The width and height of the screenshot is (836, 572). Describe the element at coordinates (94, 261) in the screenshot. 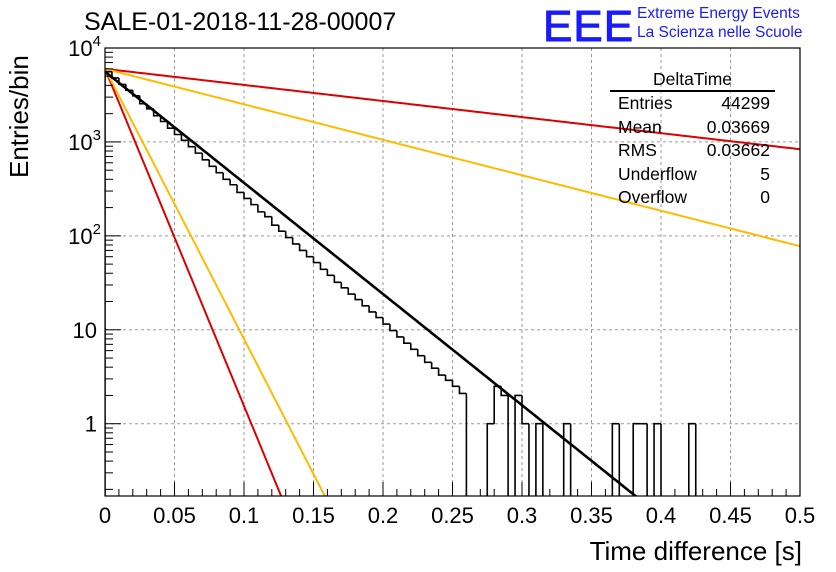

I see `y-axis: 1 10 10² 10³ 10⁴` at that location.